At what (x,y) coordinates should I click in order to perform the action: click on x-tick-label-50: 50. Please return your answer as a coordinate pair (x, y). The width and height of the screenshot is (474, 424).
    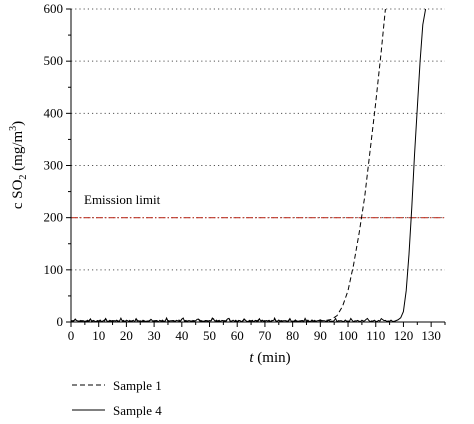
    Looking at the image, I should click on (209, 335).